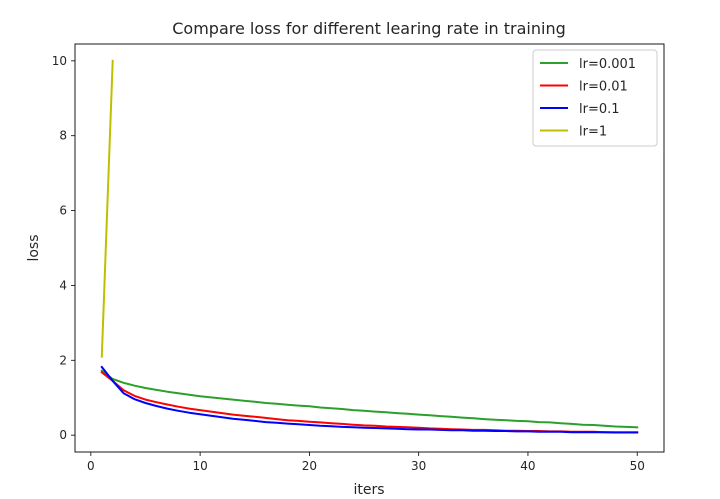 Image resolution: width=720 pixels, height=499 pixels. What do you see at coordinates (59, 61) in the screenshot?
I see `y-tick-label: 10` at bounding box center [59, 61].